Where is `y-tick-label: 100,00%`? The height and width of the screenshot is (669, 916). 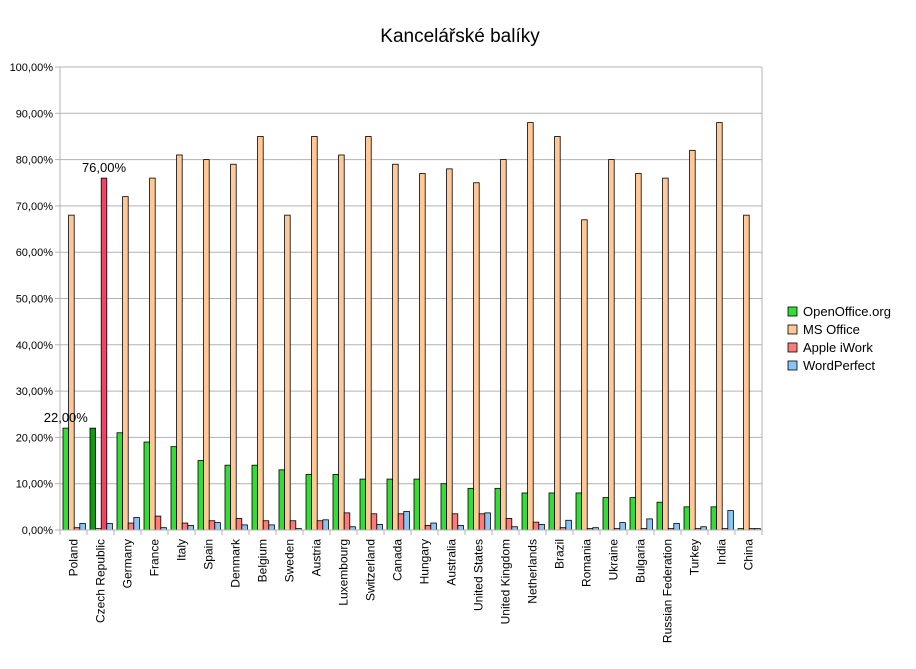 y-tick-label: 100,00% is located at coordinates (32, 68).